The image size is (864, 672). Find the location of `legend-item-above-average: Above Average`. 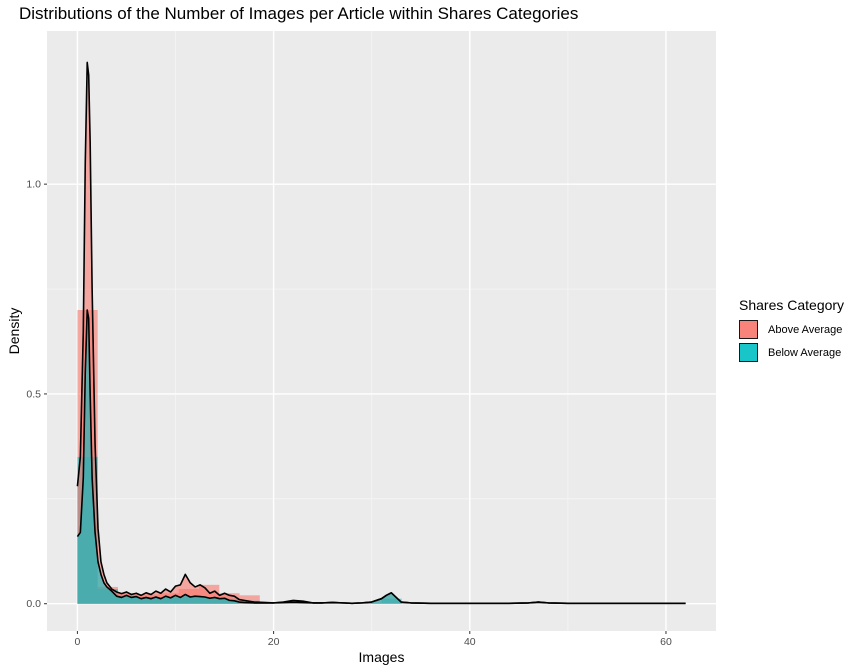

legend-item-above-average: Above Average is located at coordinates (791, 329).